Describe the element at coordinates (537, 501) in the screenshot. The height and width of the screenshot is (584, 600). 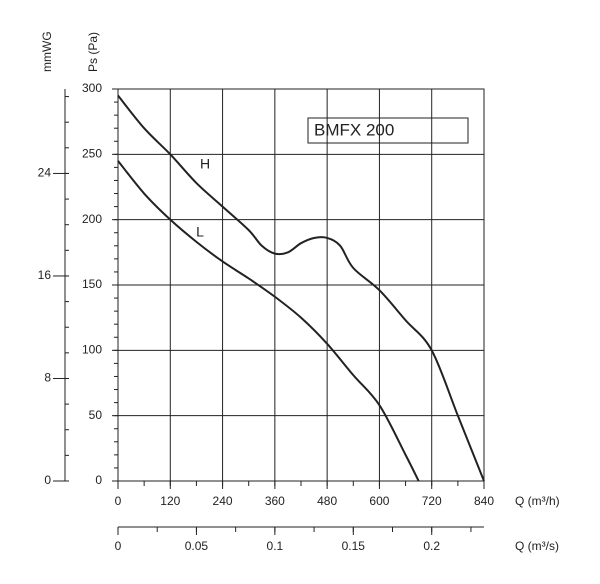
I see `x-axis-label: Q (m³/h)` at that location.